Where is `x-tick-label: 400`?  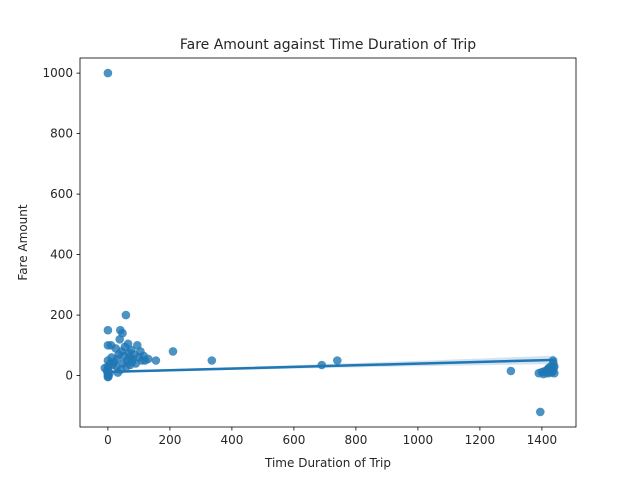 x-tick-label: 400 is located at coordinates (231, 440).